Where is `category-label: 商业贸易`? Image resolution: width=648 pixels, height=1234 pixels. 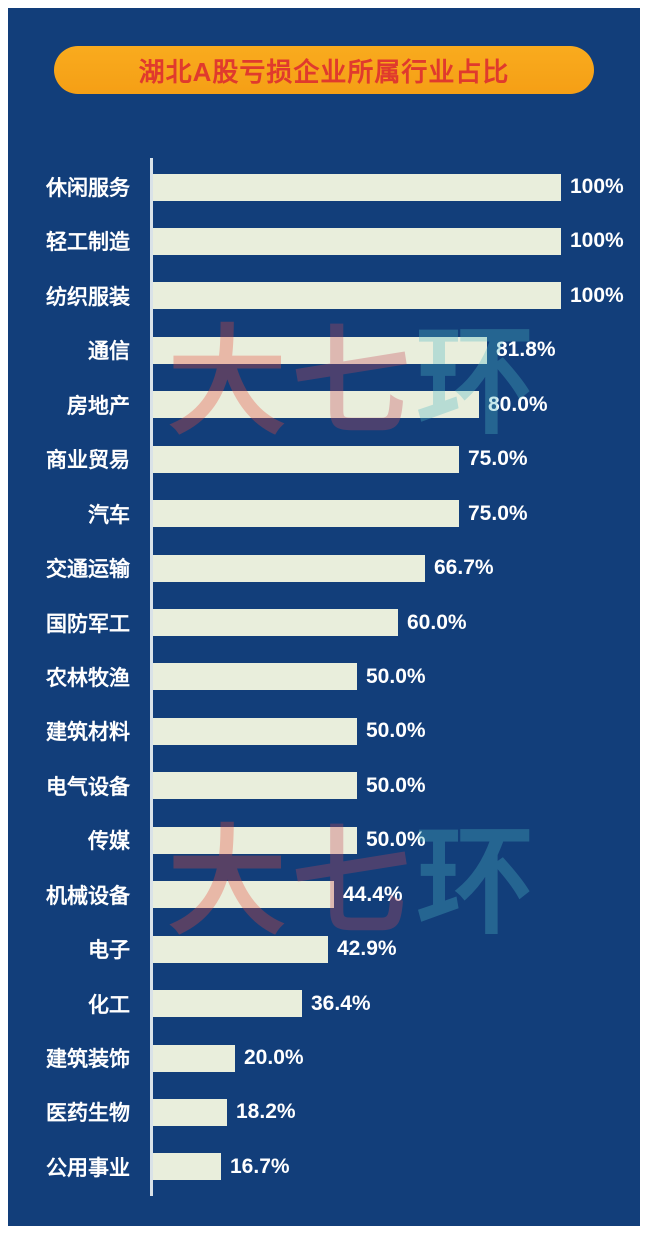 category-label: 商业贸易 is located at coordinates (88, 461).